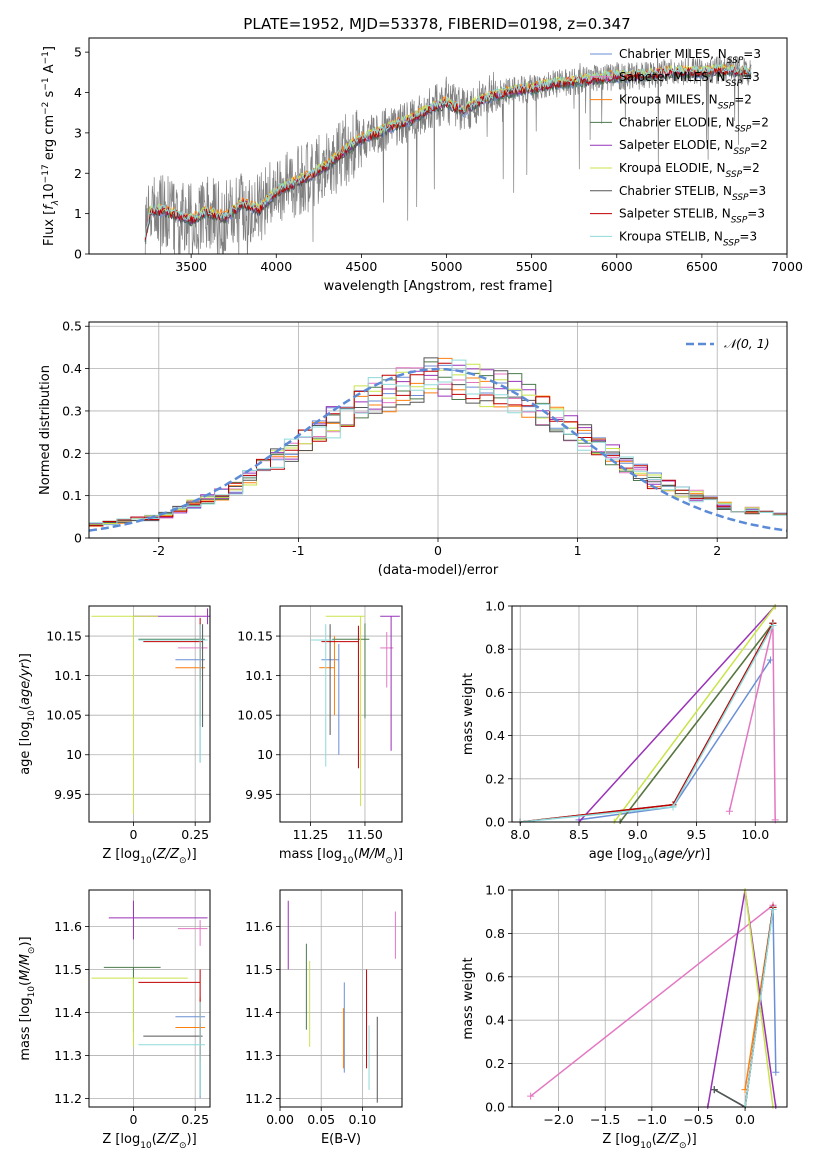 This screenshot has width=819, height=1170. Describe the element at coordinates (51, 146) in the screenshot. I see `y-axis-label: Flux [fλ10−17 erg cm−2 s−1 A−1]` at that location.